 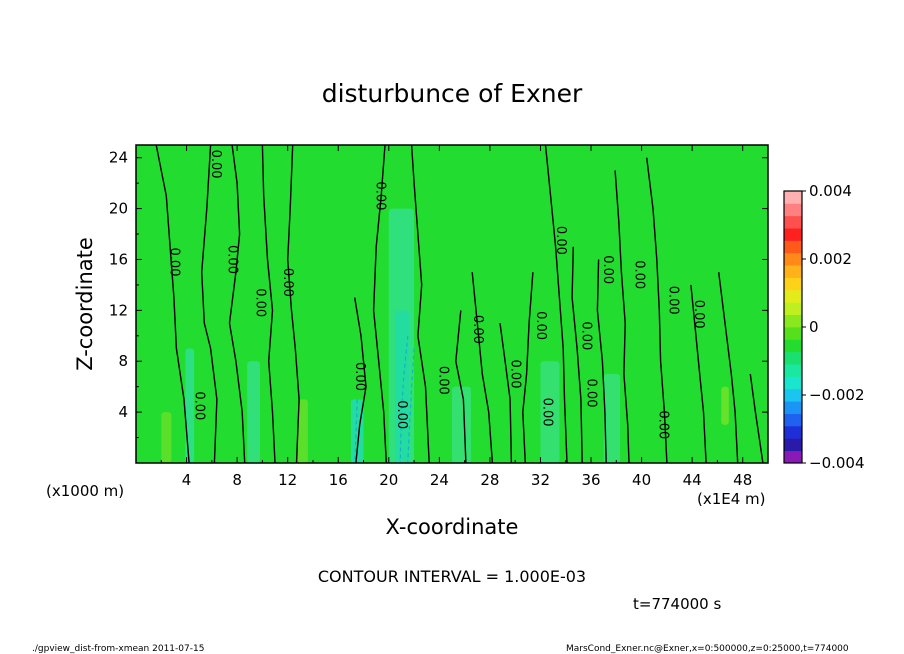 What do you see at coordinates (837, 395) in the screenshot?
I see `colorbar-label: −0.002` at bounding box center [837, 395].